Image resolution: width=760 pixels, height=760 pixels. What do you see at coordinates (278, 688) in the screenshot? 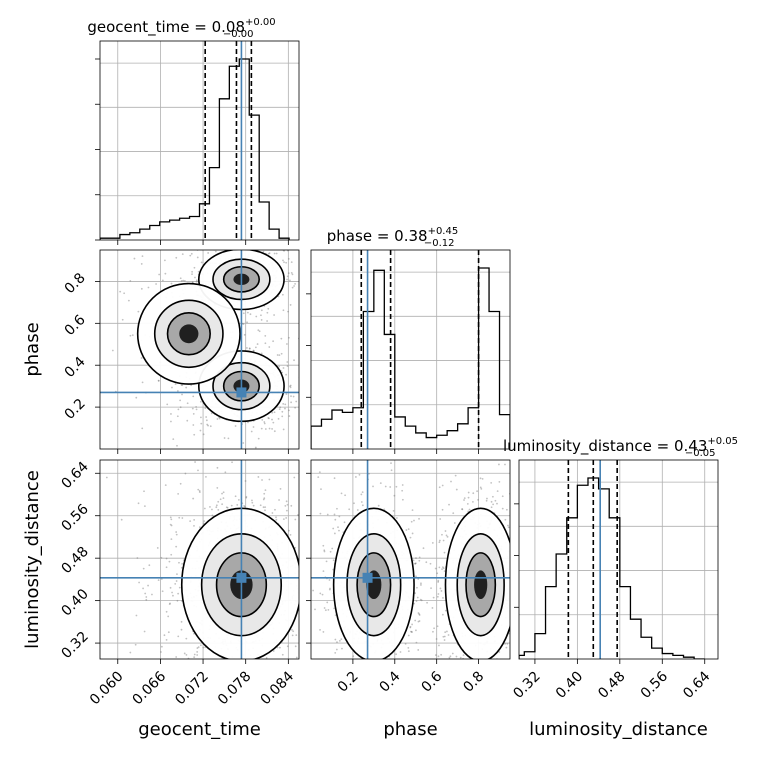
I see `x-tick-label: 0.084` at bounding box center [278, 688].